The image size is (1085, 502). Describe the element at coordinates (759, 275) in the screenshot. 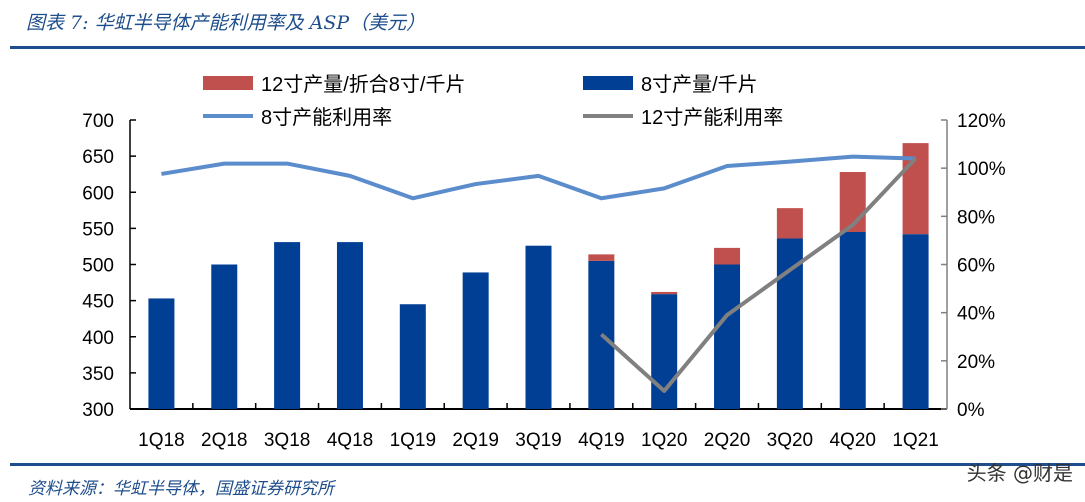

I see `line-12inch-utilization` at that location.